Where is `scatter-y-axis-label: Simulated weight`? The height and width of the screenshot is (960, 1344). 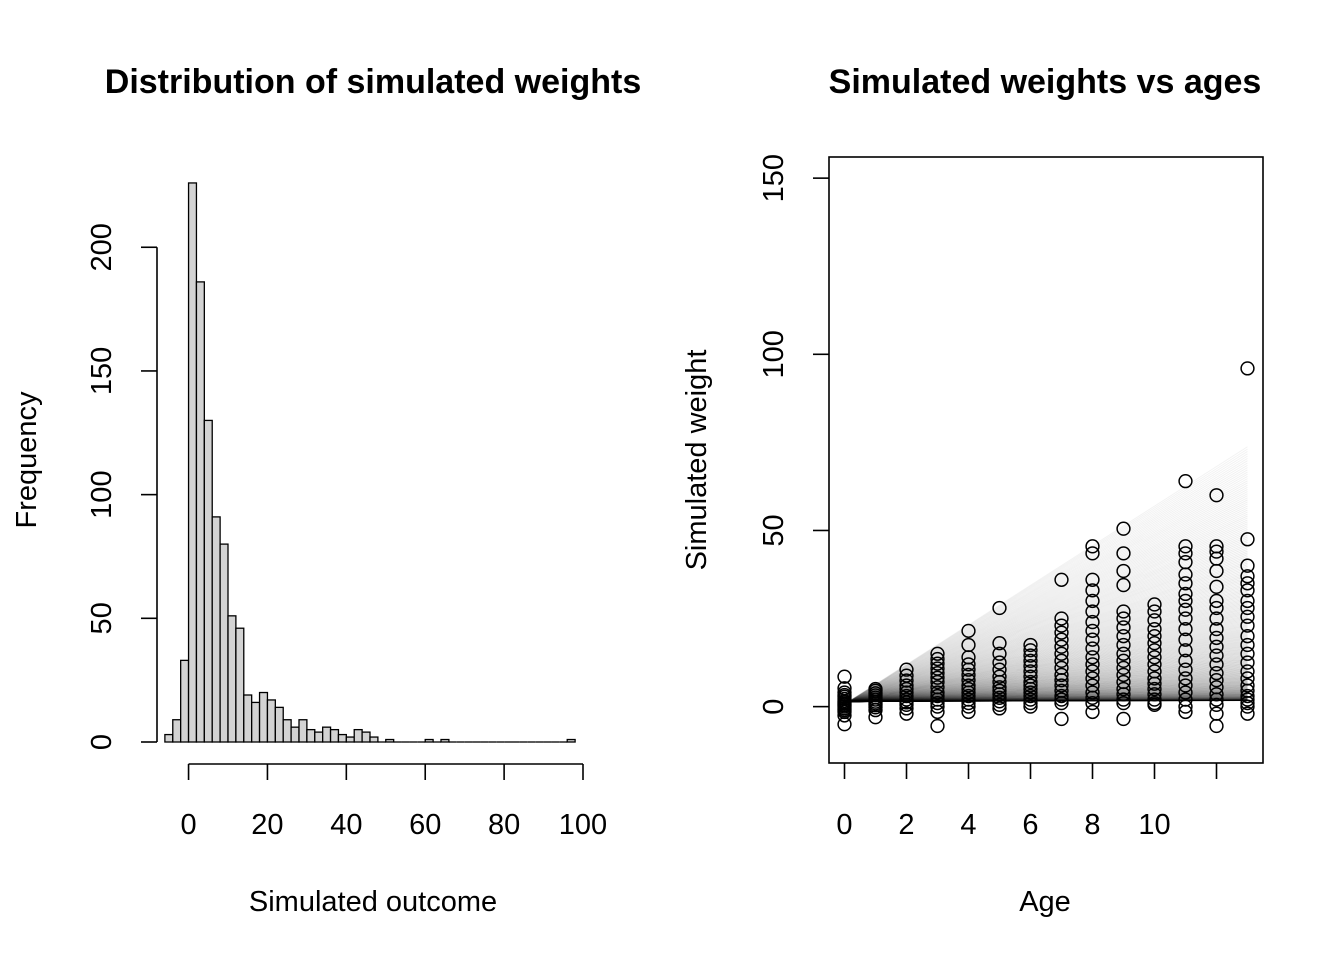 scatter-y-axis-label: Simulated weight is located at coordinates (697, 460).